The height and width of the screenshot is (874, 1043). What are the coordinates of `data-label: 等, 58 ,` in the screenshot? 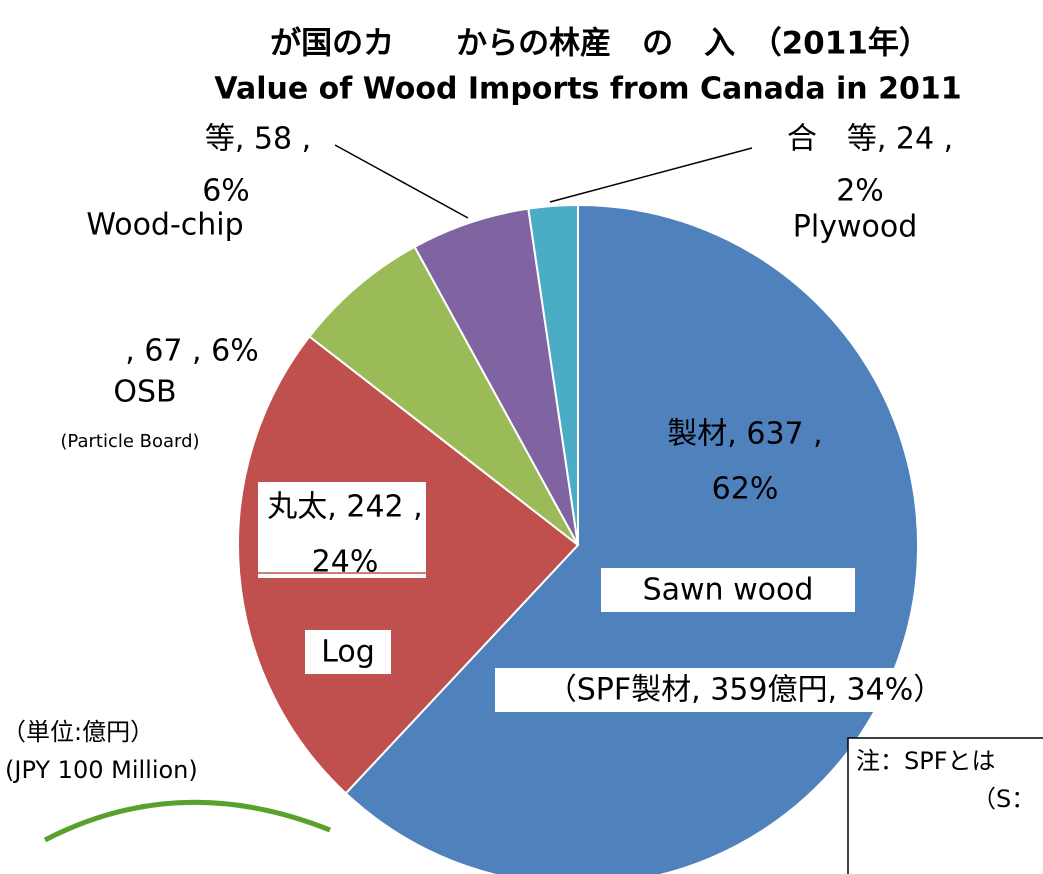 It's located at (258, 139).